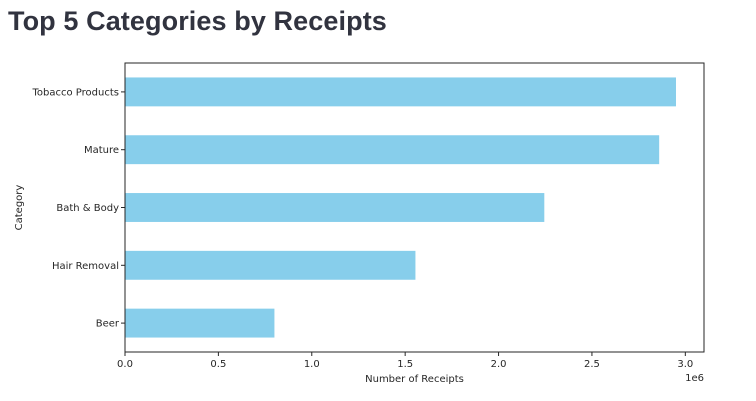 The image size is (756, 401). I want to click on x-tick-label: 1.0, so click(312, 364).